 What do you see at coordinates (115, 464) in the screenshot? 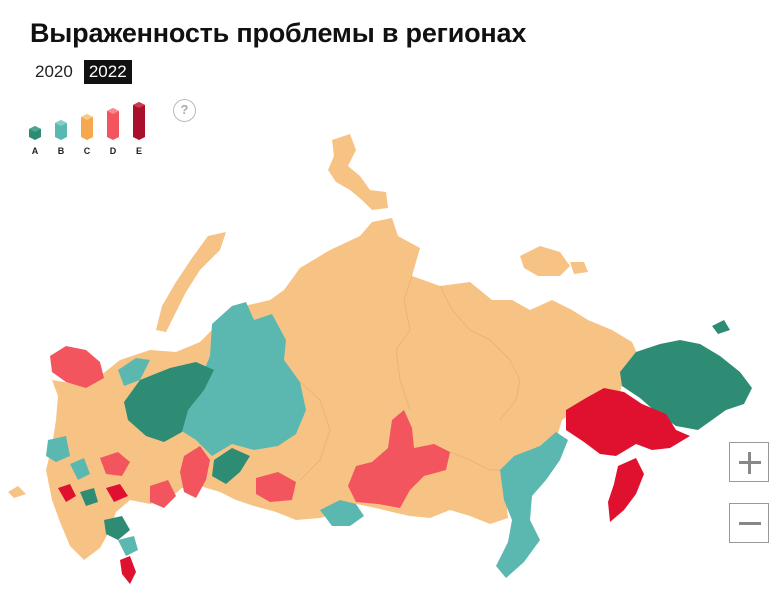
I see `region-central-red` at bounding box center [115, 464].